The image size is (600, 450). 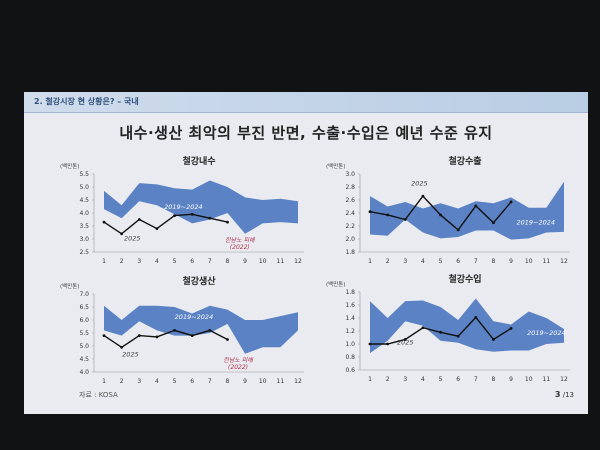 I want to click on y-tick-label: 2.0, so click(x=350, y=239).